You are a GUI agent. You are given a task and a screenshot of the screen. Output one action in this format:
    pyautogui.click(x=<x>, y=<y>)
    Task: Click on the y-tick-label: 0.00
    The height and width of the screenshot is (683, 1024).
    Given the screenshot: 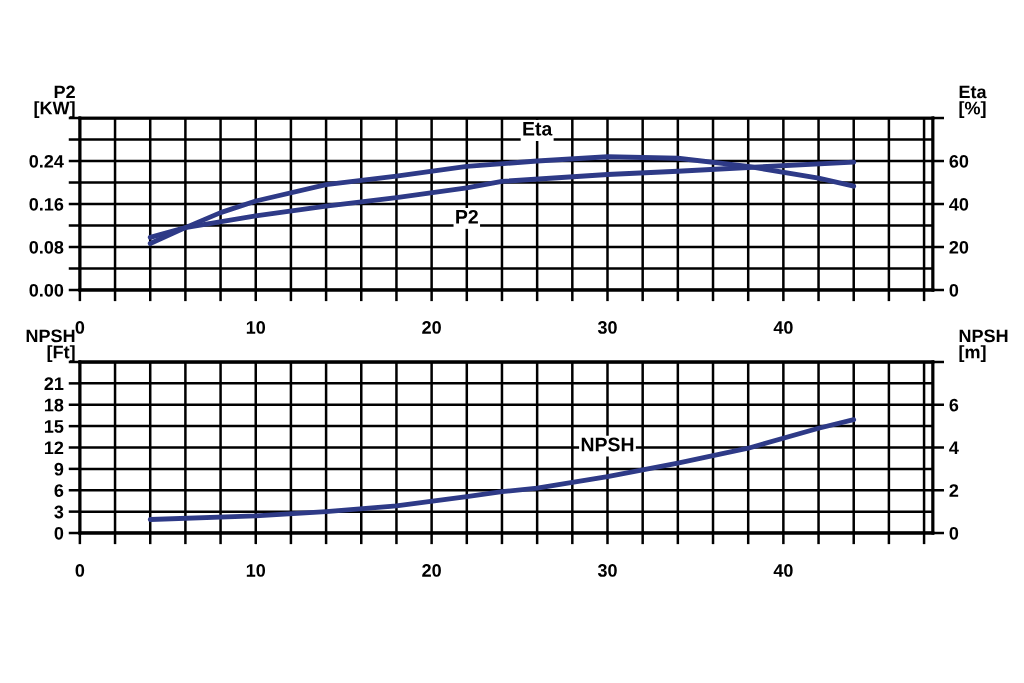 What is the action you would take?
    pyautogui.click(x=46, y=290)
    